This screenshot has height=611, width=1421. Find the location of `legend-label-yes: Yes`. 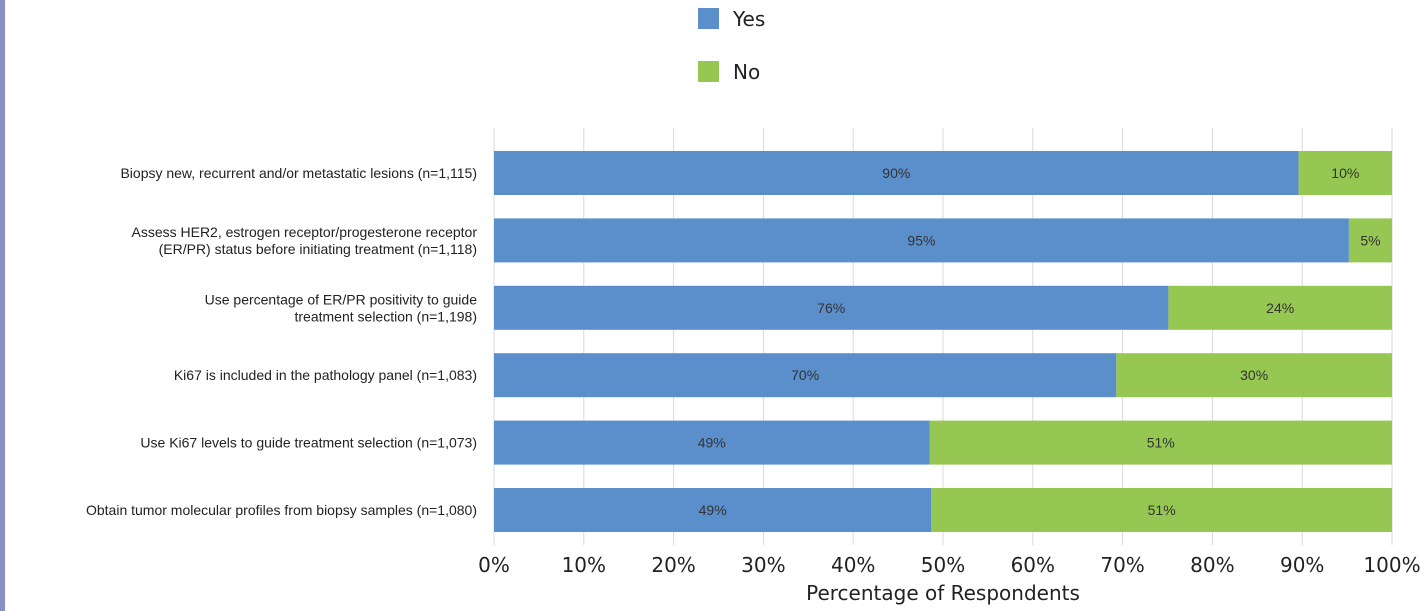

legend-label-yes: Yes is located at coordinates (748, 19).